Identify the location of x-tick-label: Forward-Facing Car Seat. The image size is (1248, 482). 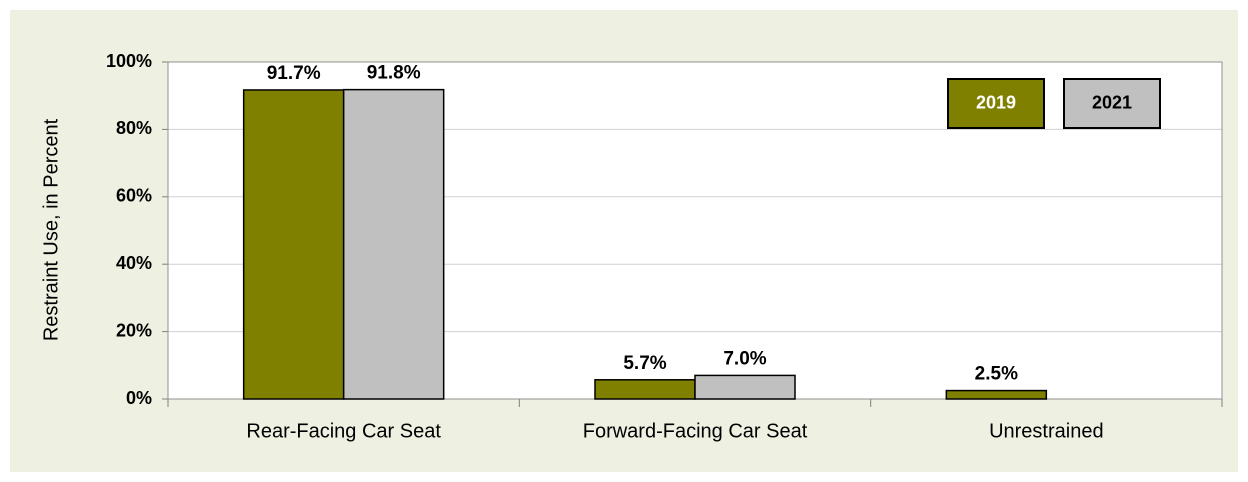
(695, 431).